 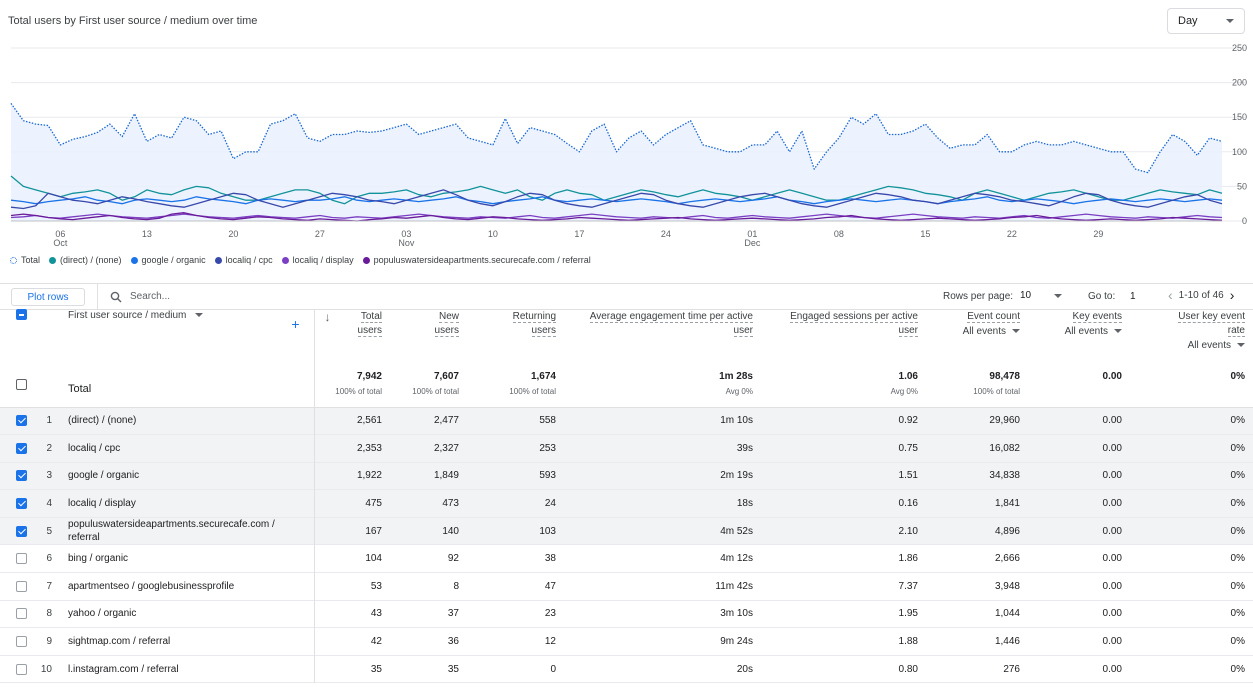 What do you see at coordinates (186, 641) in the screenshot?
I see `row-dimension: sightmap.com / referral` at bounding box center [186, 641].